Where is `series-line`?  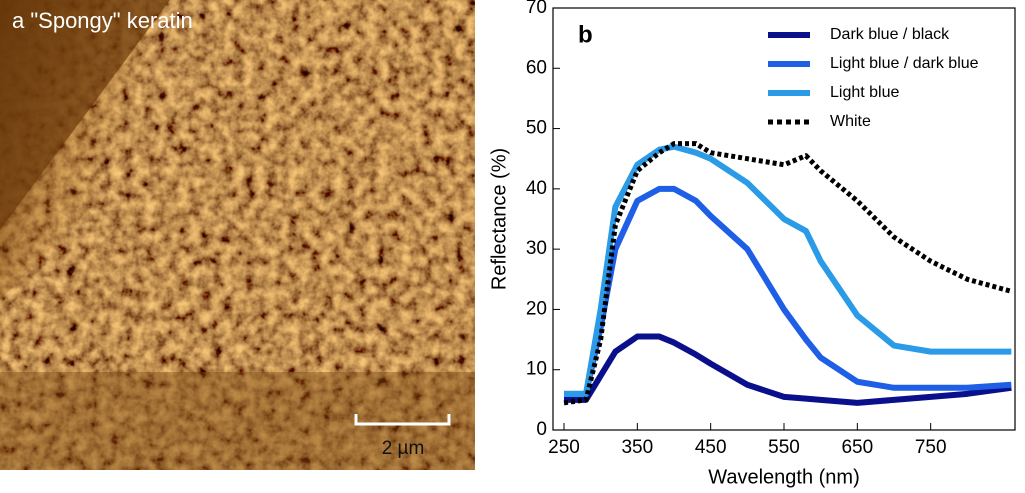 series-line is located at coordinates (788, 369).